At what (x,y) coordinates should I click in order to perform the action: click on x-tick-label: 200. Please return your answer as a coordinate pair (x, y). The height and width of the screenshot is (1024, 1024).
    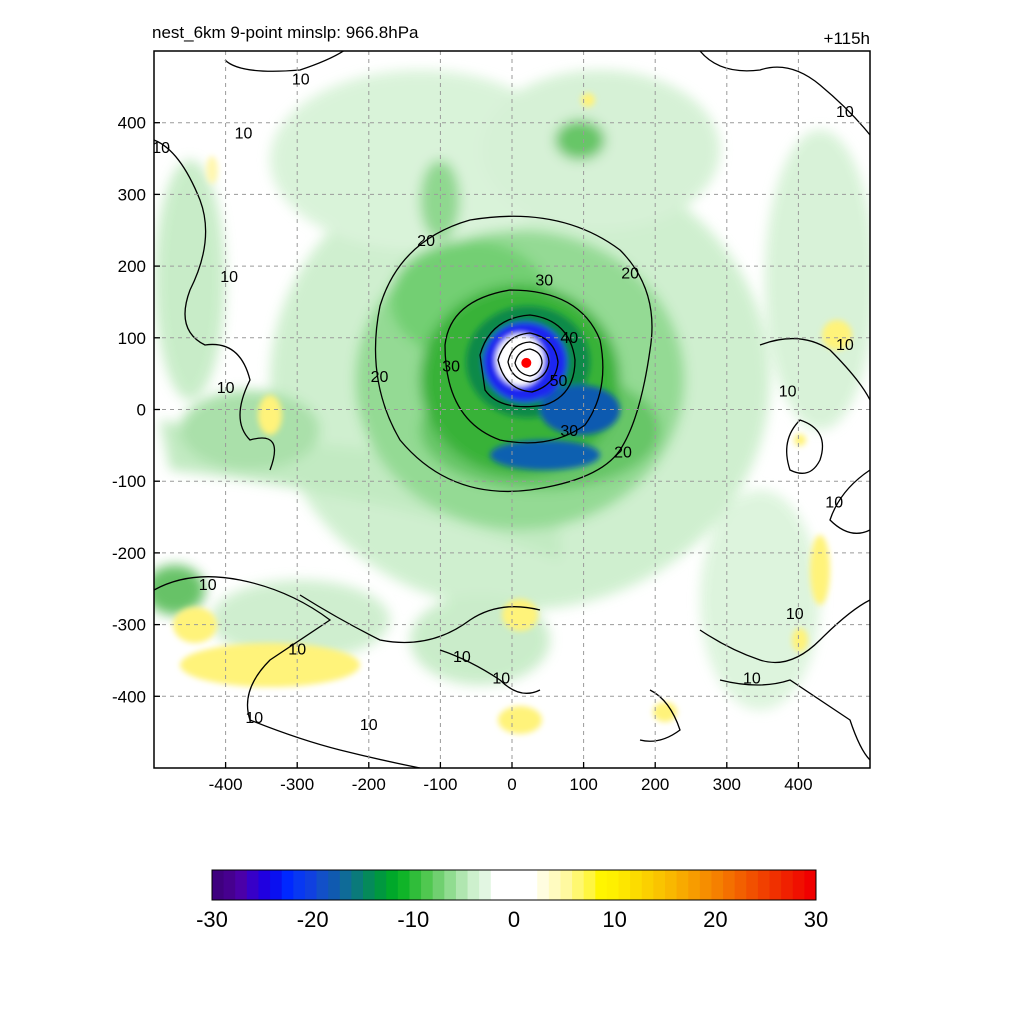
    Looking at the image, I should click on (655, 784).